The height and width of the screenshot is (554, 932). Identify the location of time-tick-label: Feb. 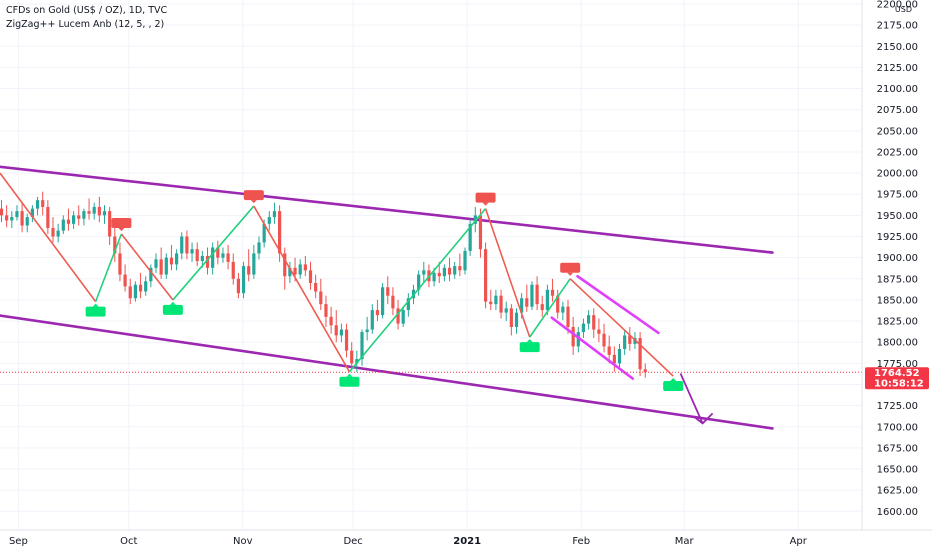
(581, 541).